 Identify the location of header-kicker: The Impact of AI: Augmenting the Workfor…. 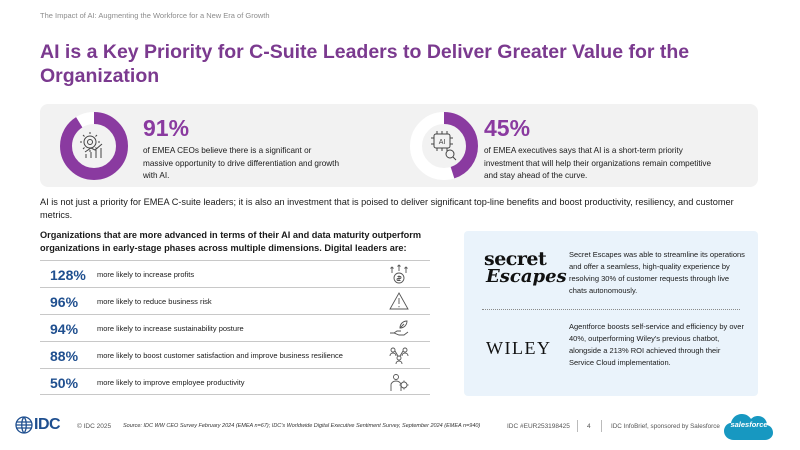
(155, 15).